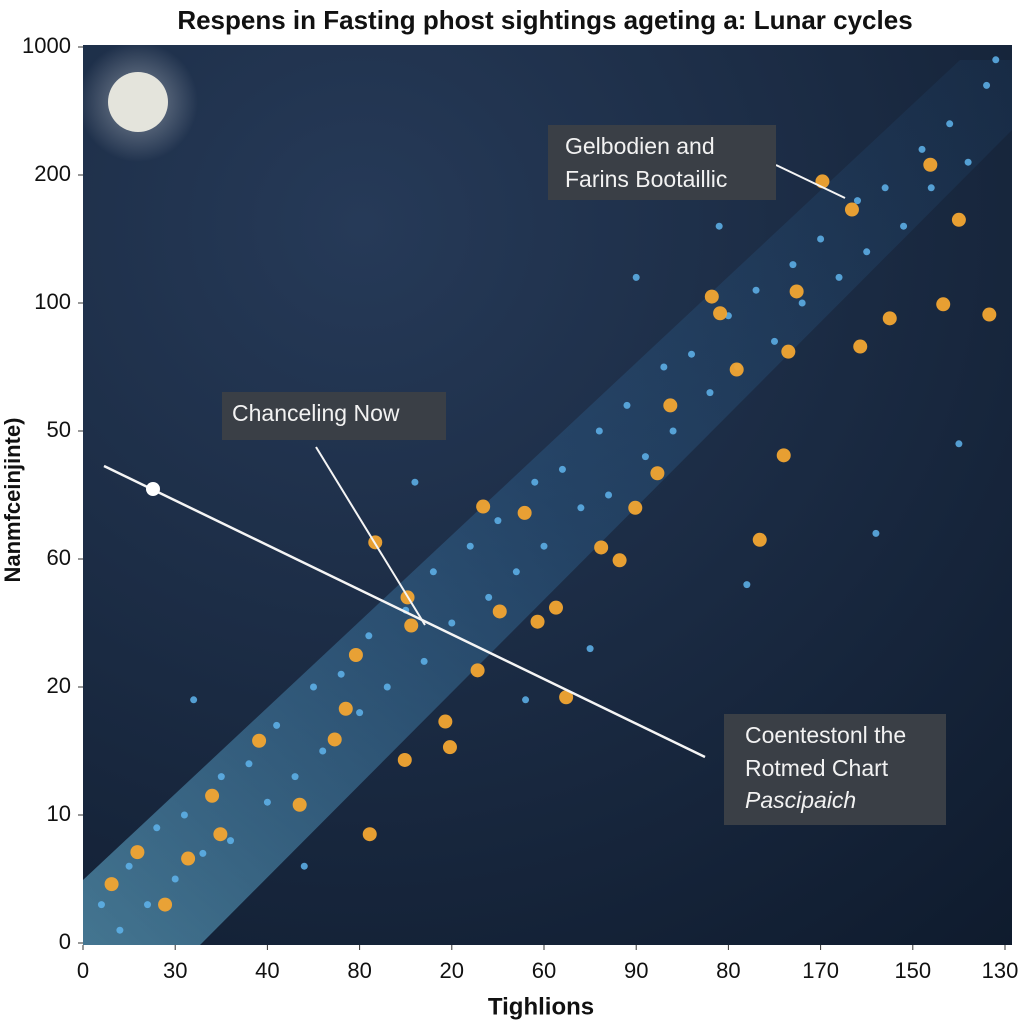 This screenshot has height=1024, width=1024. I want to click on x-tick-label: 40, so click(267, 970).